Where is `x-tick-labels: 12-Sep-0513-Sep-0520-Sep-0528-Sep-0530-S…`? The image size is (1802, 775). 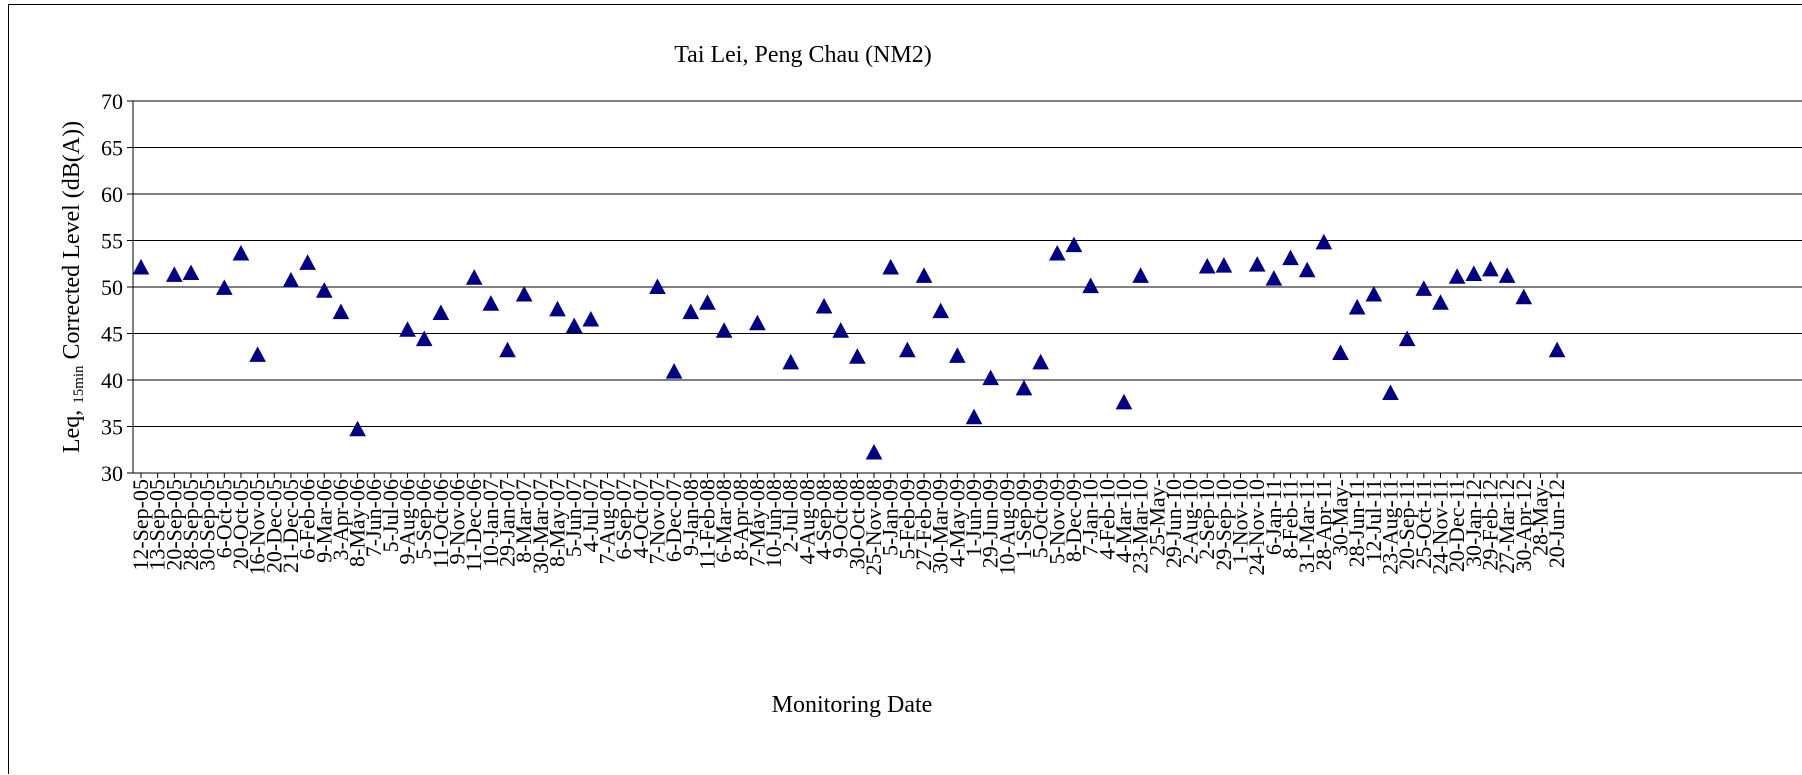 x-tick-labels: 12-Sep-0513-Sep-0520-Sep-0528-Sep-0530-S… is located at coordinates (848, 527).